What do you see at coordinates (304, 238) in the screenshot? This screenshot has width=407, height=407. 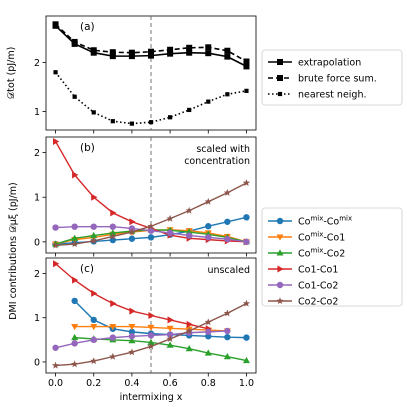 I see `legend-label-text: Co` at bounding box center [304, 238].